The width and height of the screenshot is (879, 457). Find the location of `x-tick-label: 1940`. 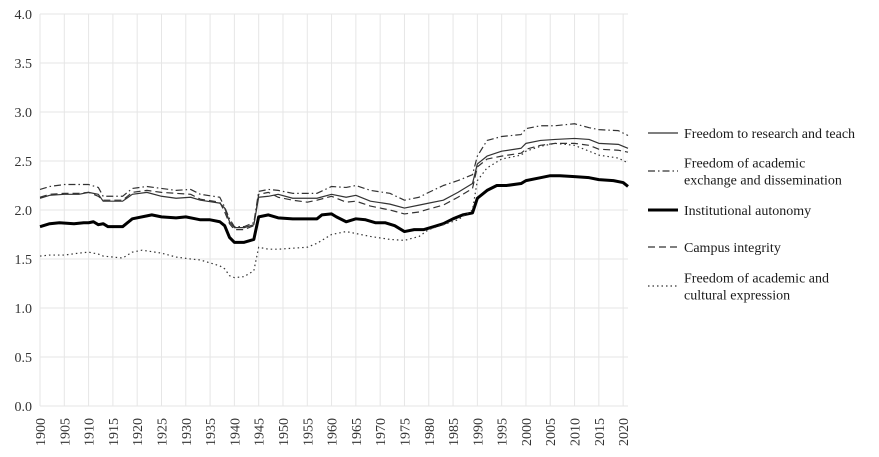

x-tick-label: 1940 is located at coordinates (235, 432).